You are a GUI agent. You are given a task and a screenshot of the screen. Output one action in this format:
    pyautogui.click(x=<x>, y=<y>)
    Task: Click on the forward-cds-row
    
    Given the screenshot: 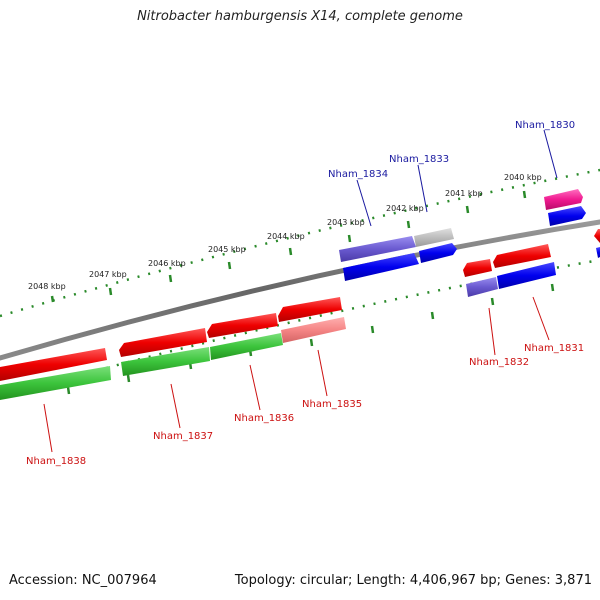 What is the action you would take?
    pyautogui.click(x=471, y=243)
    